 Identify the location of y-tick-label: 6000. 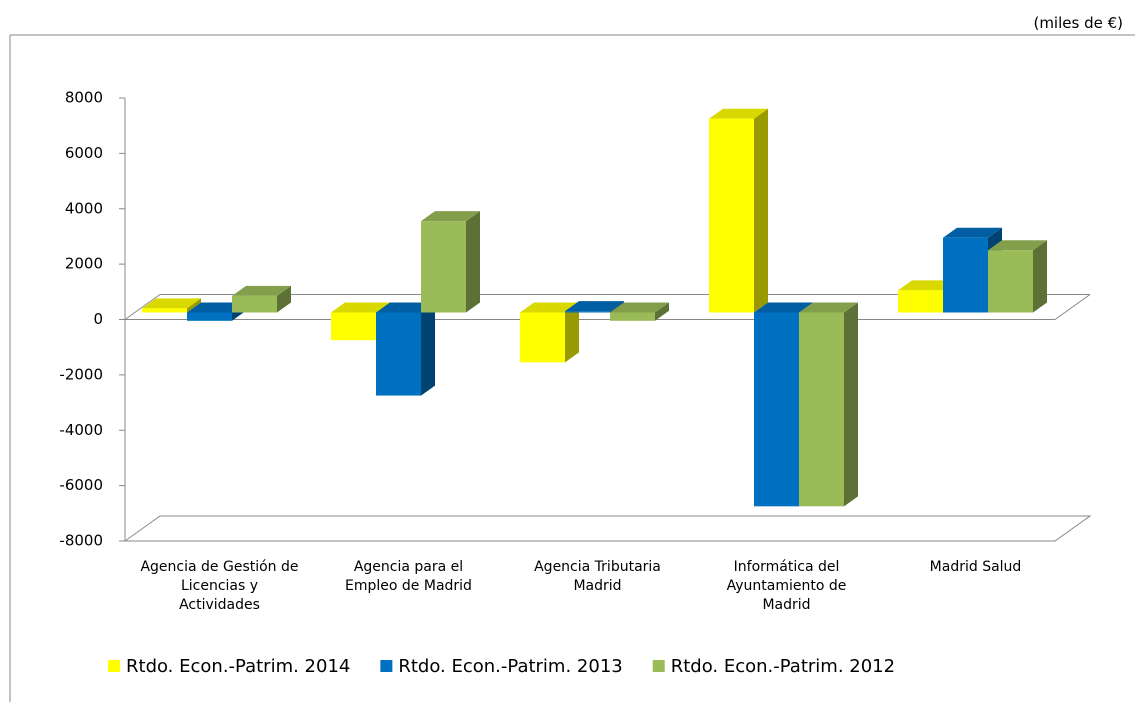
(84, 153).